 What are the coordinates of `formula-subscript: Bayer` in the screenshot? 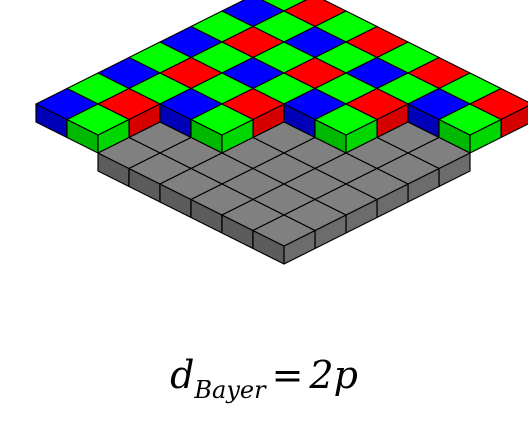 It's located at (229, 390).